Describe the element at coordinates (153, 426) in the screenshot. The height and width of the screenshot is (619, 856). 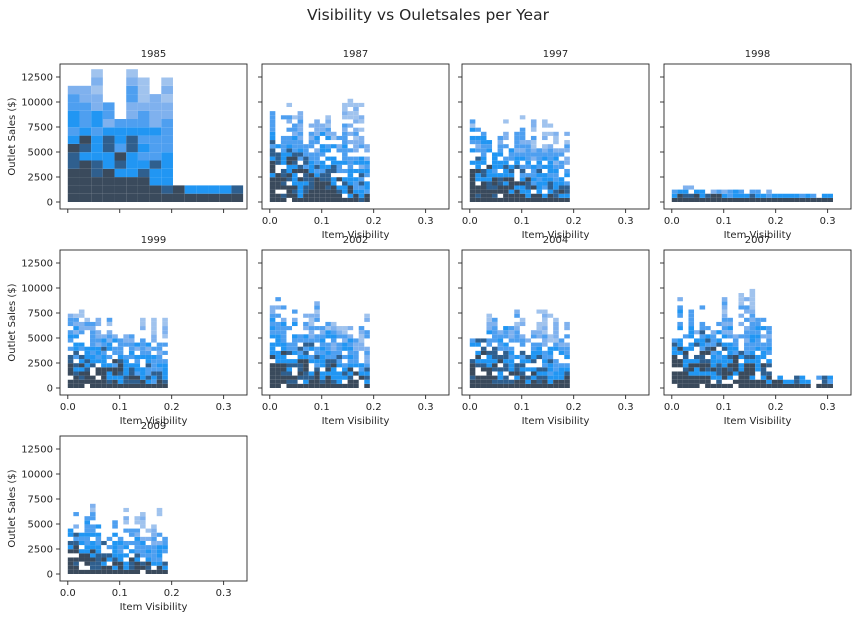
I see `panel-title: 2009` at that location.